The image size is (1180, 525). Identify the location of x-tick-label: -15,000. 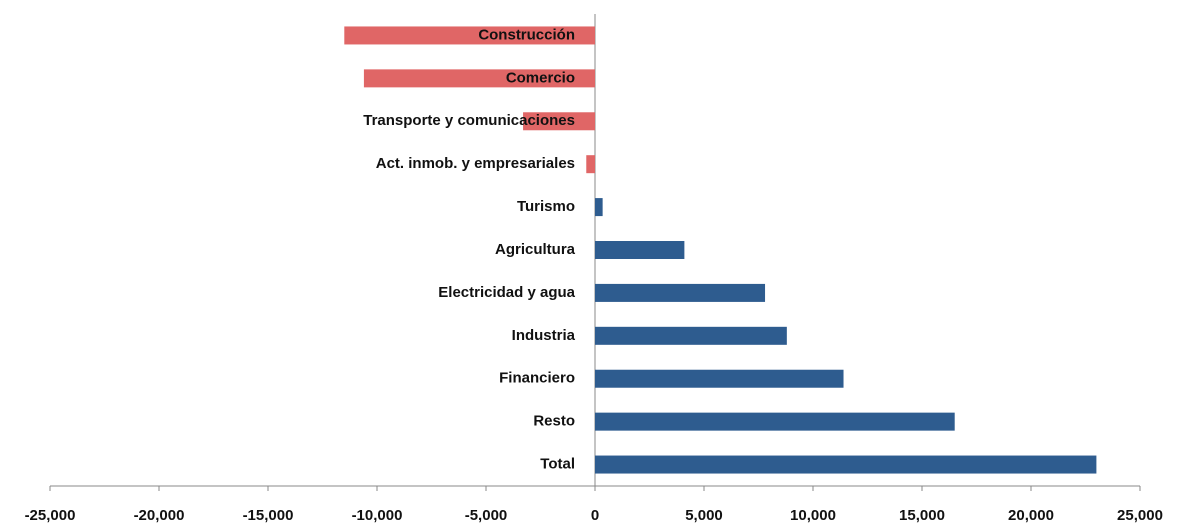
(268, 515).